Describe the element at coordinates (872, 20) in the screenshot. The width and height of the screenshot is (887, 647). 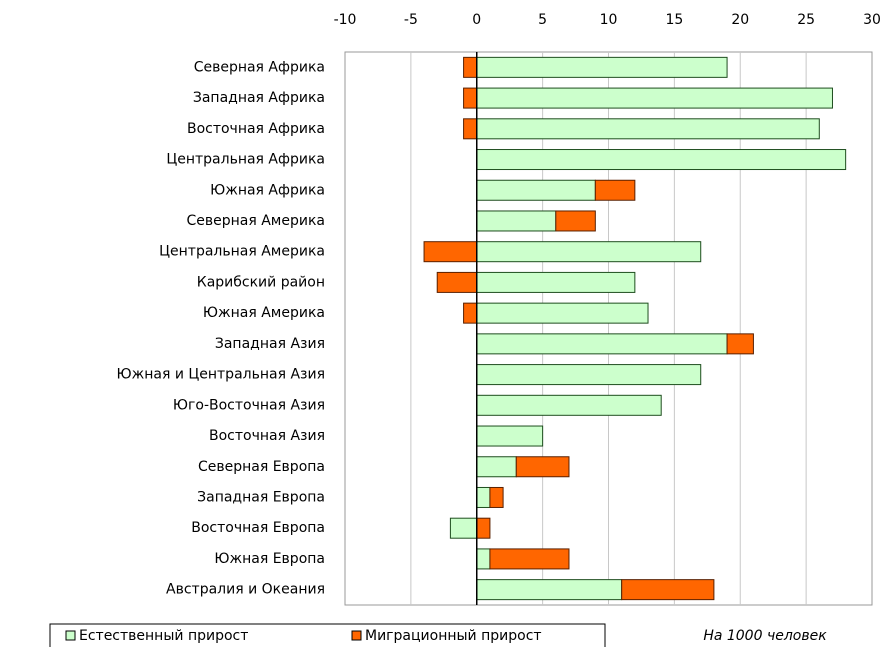
I see `x-tick-label: 30` at that location.